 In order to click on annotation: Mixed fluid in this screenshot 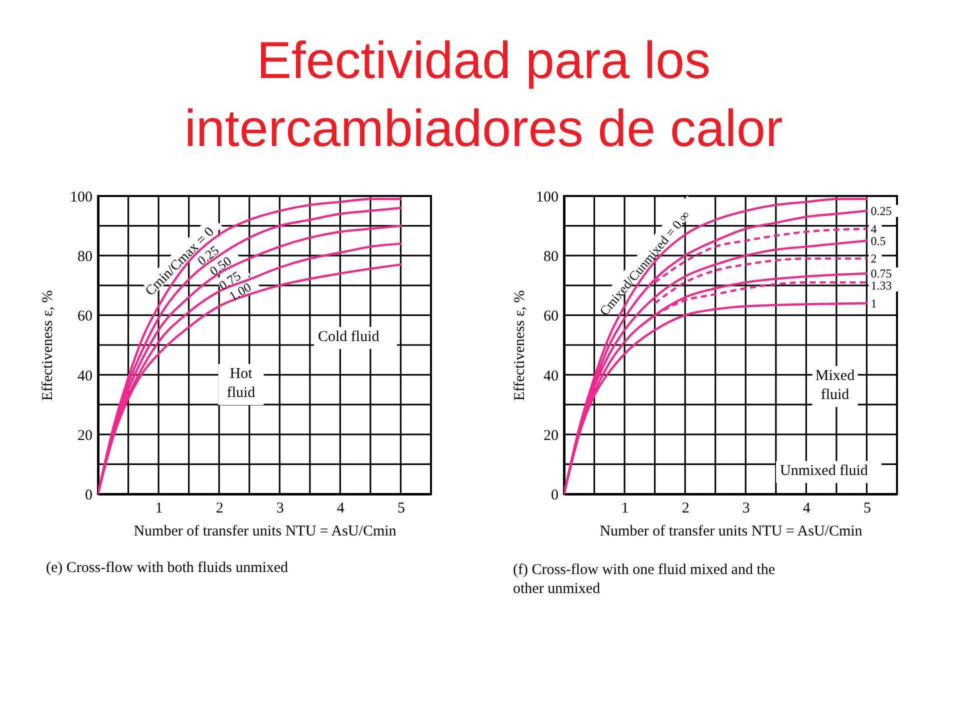, I will do `click(835, 385)`.